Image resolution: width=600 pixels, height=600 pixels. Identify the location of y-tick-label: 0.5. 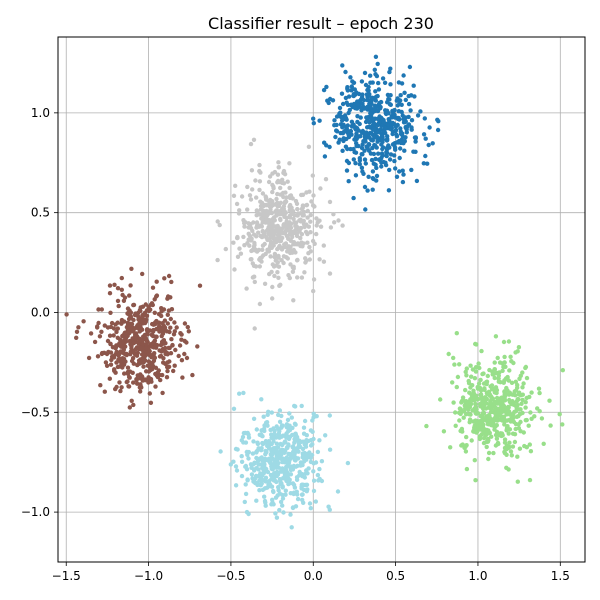
(40, 213).